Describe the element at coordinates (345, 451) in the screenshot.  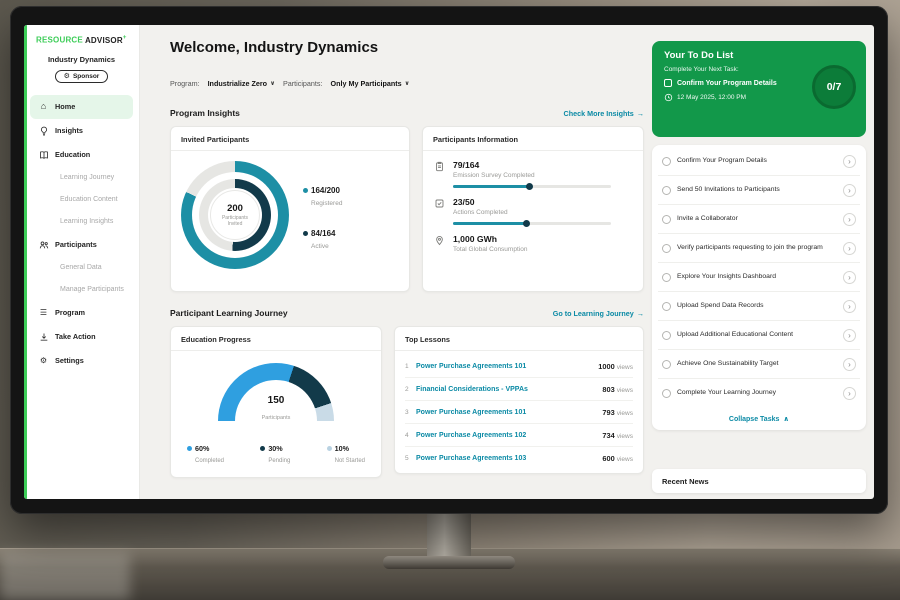
I see `legend-item-not-started: 10% Not Started` at that location.